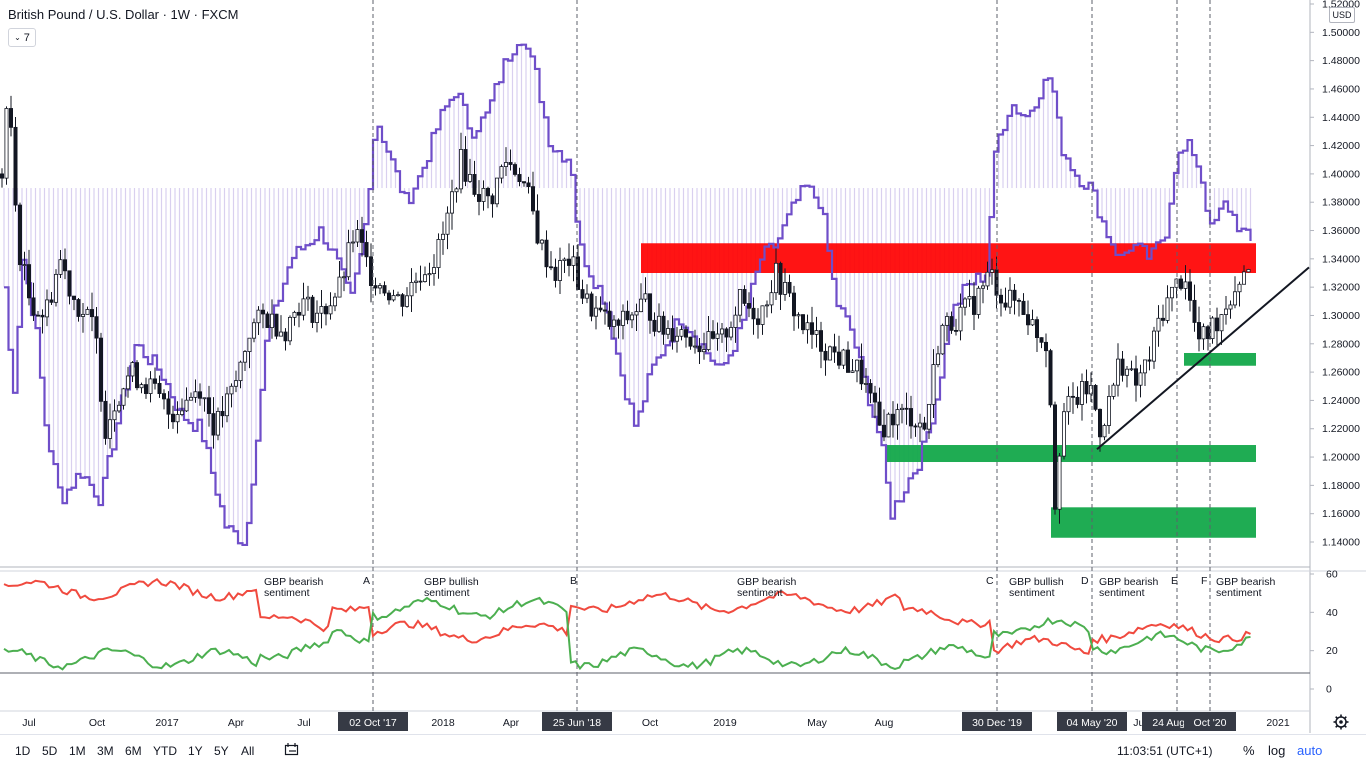 This screenshot has width=1366, height=769. What do you see at coordinates (1122, 593) in the screenshot?
I see `sentiment-annotation: sentiment` at bounding box center [1122, 593].